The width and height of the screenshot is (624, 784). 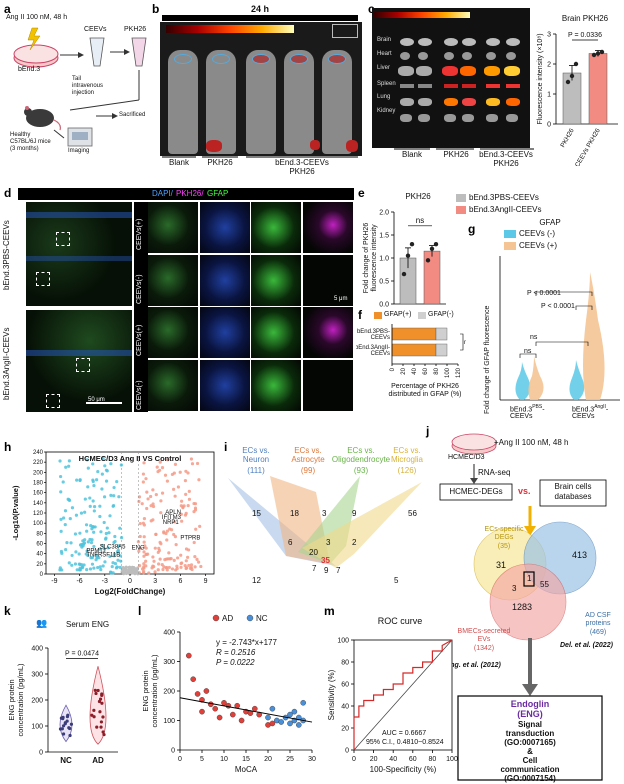 What do you see at coordinates (462, 342) in the screenshot?
I see `f-bracket` at bounding box center [462, 342].